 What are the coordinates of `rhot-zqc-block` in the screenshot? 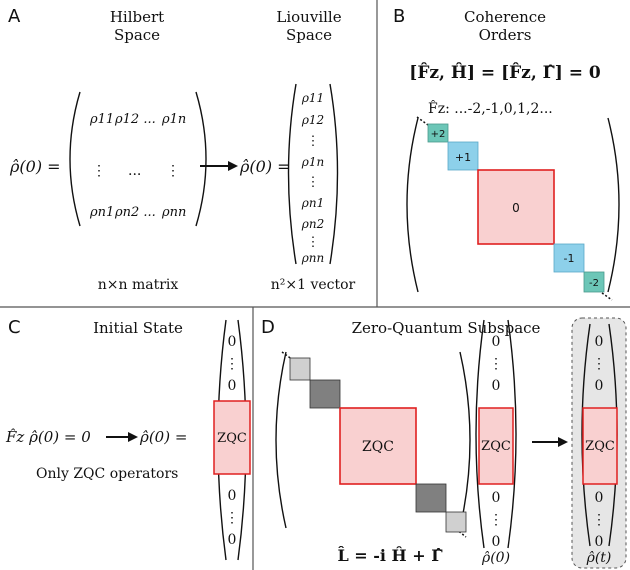 It's located at (600, 446).